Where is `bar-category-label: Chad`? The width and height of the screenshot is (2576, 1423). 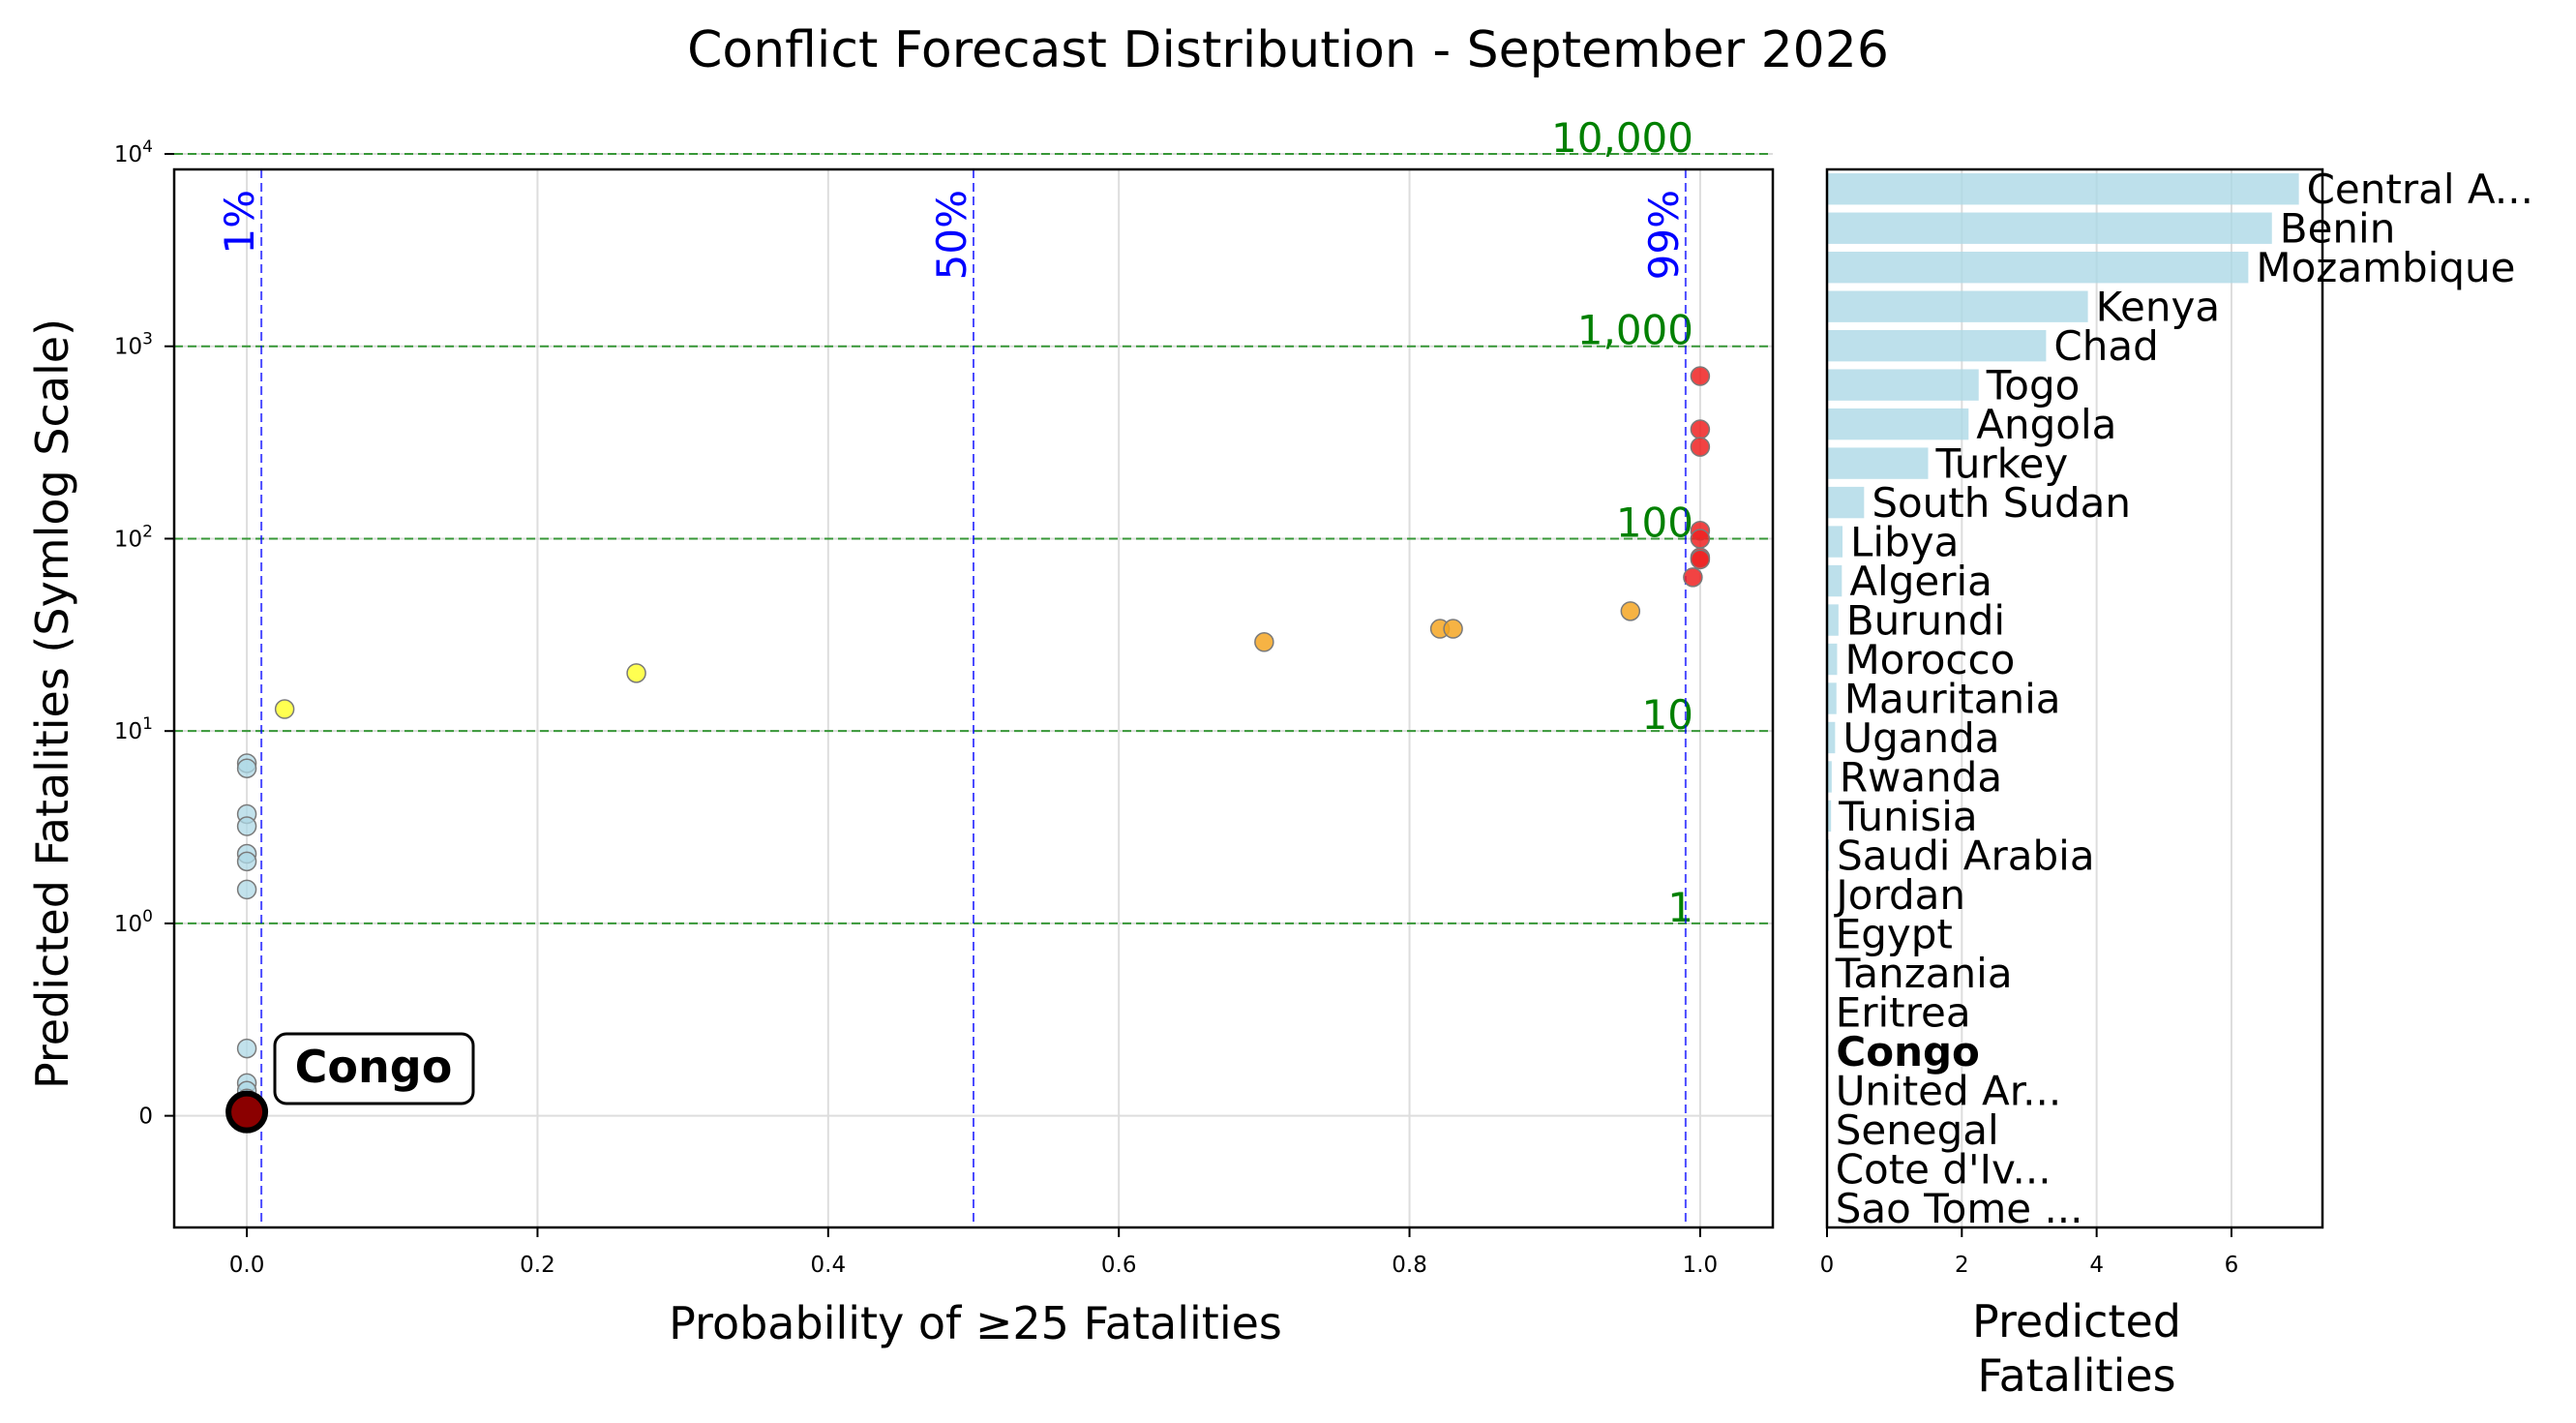
bar-category-label: Chad is located at coordinates (2105, 346).